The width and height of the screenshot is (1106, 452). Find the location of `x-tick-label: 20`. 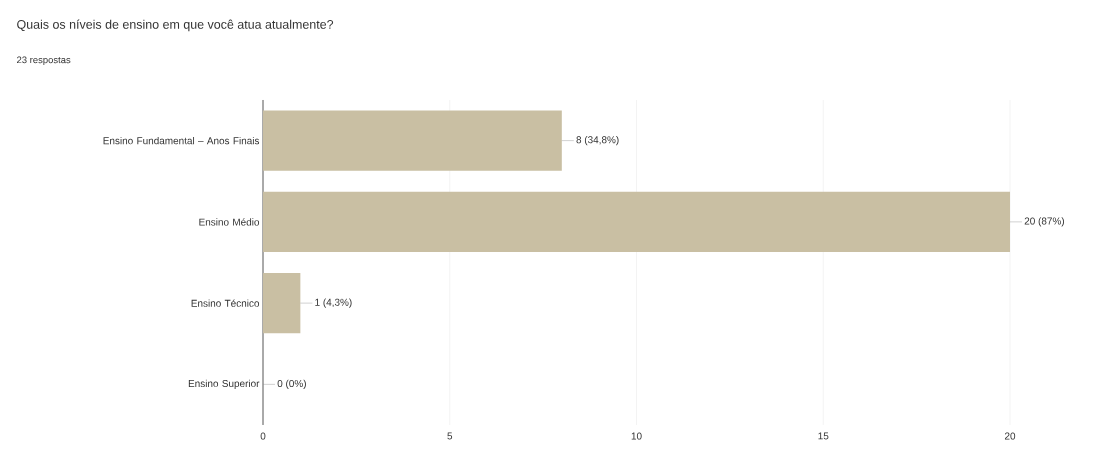

x-tick-label: 20 is located at coordinates (1010, 436).